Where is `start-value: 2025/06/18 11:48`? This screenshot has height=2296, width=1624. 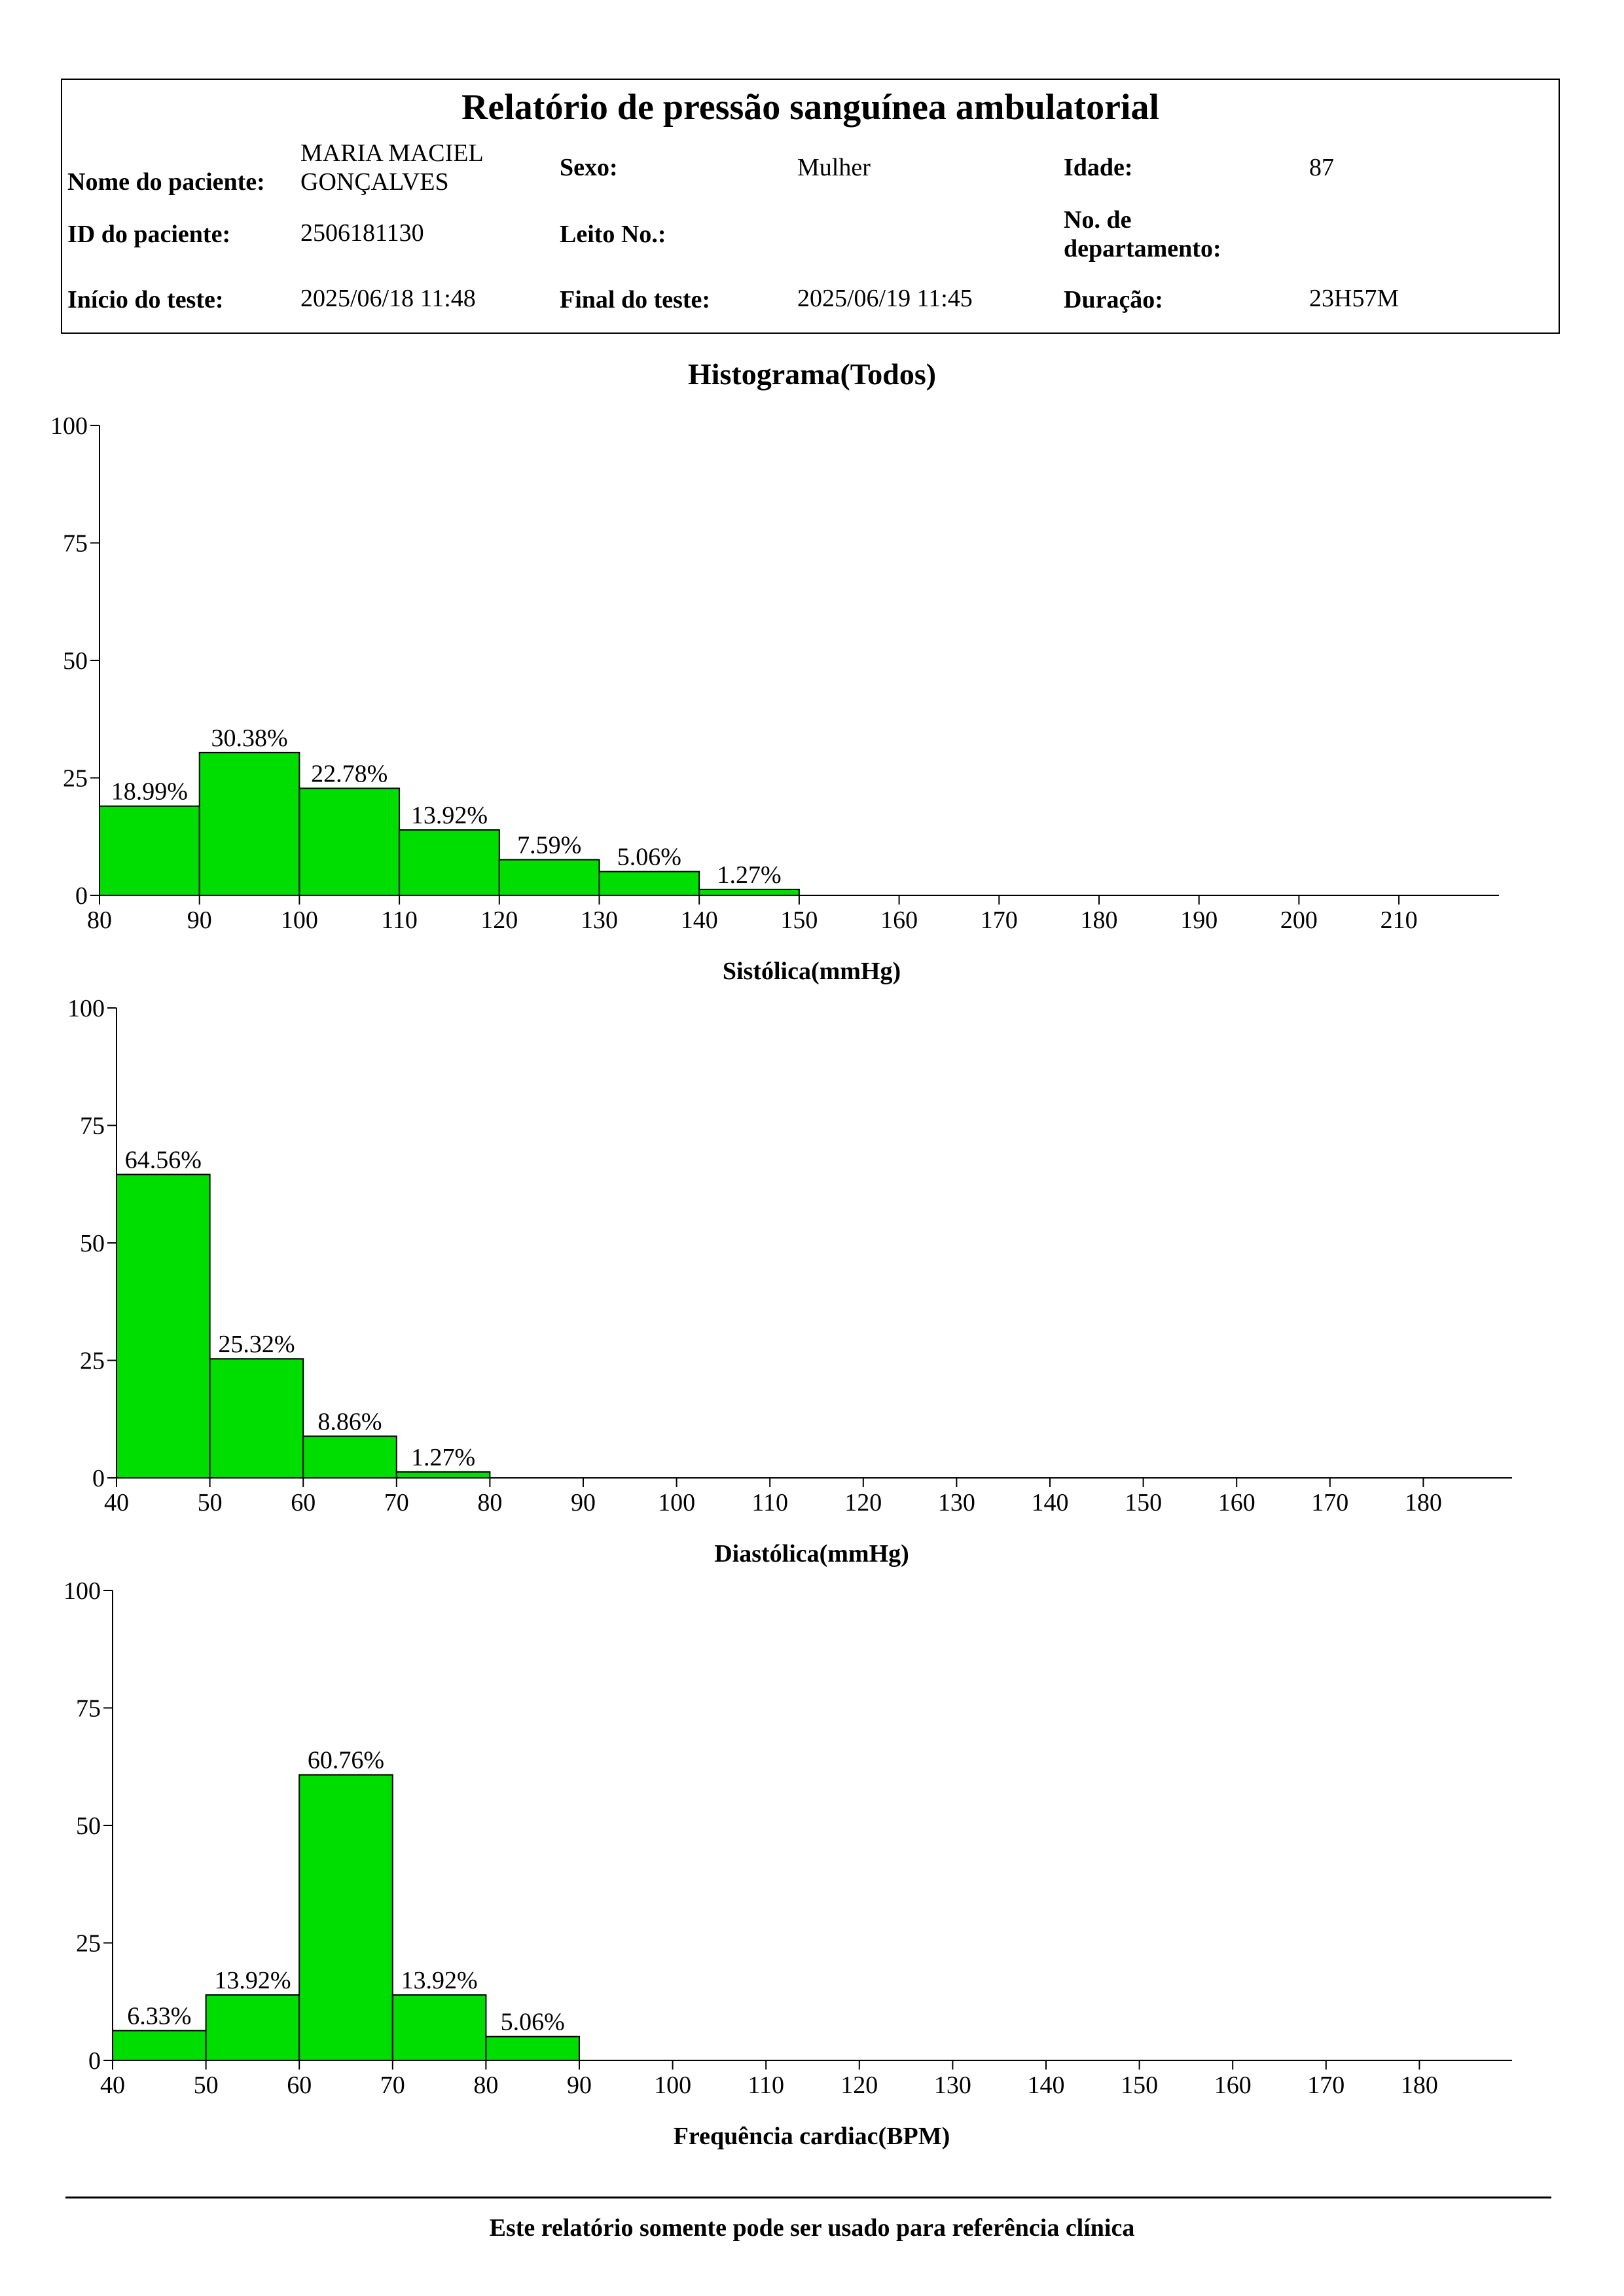
start-value: 2025/06/18 11:48 is located at coordinates (388, 298).